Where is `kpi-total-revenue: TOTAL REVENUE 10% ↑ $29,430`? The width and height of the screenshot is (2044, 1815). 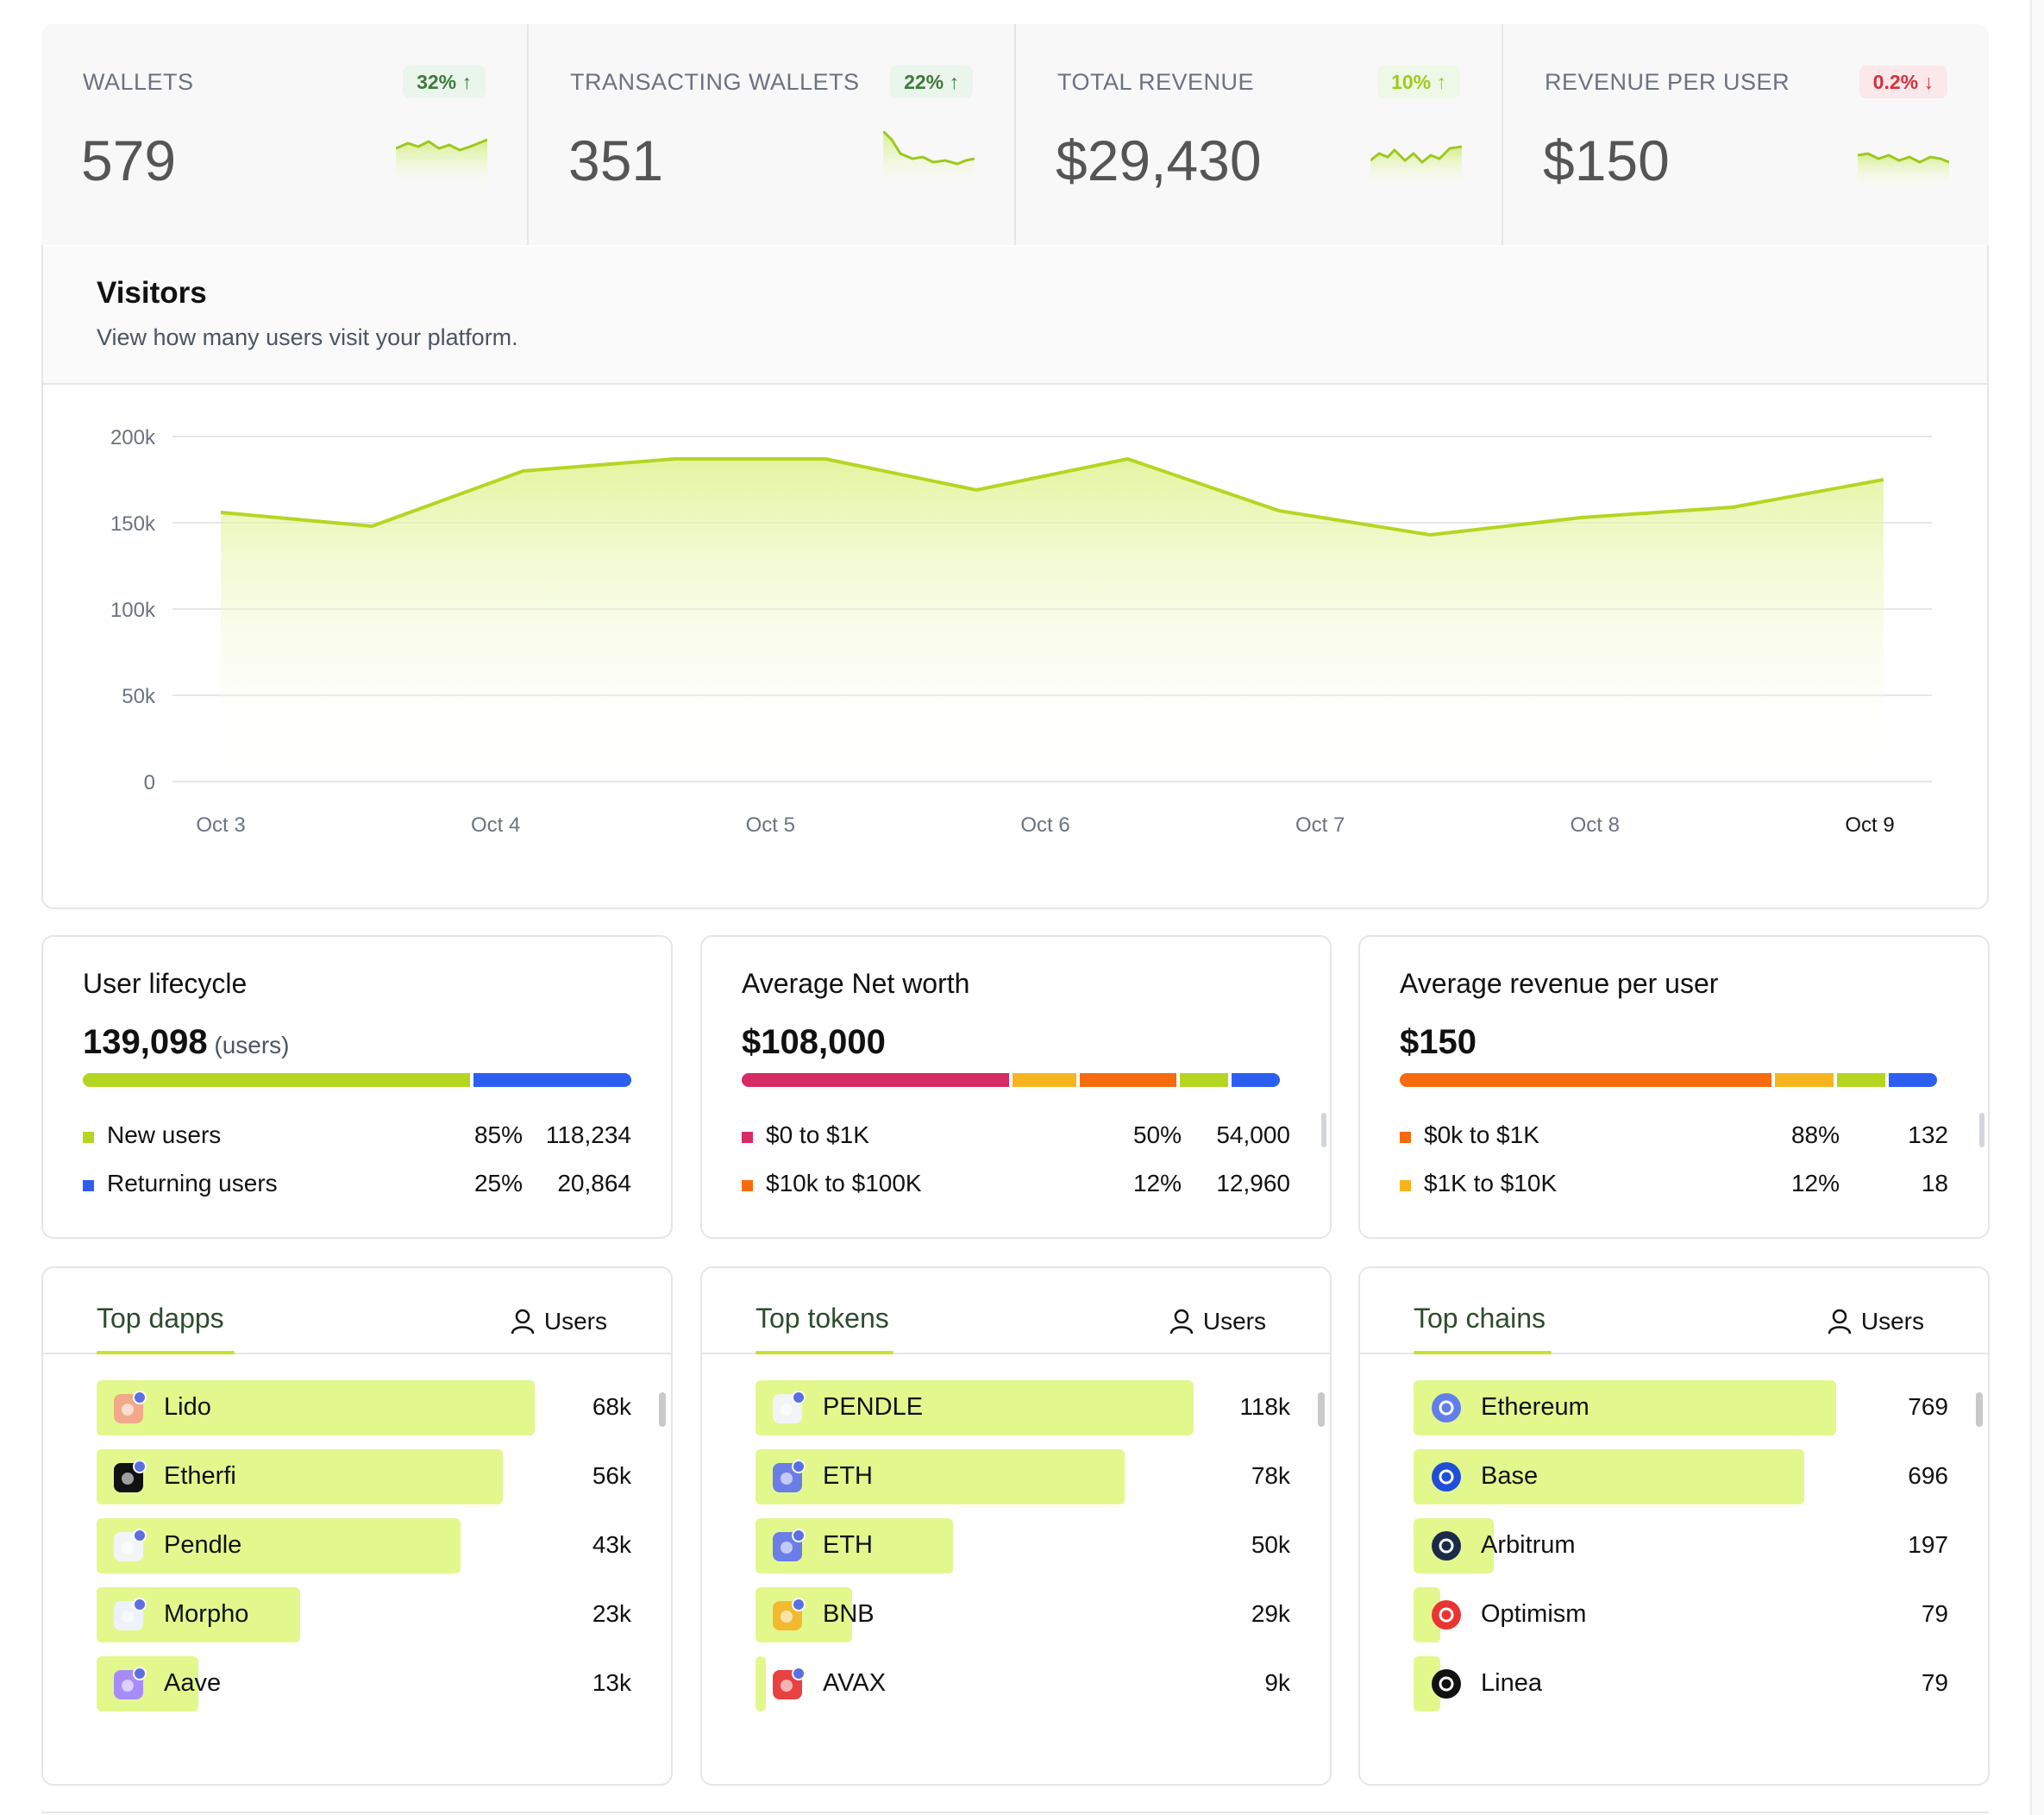 kpi-total-revenue: TOTAL REVENUE 10% ↑ $29,430 is located at coordinates (1259, 134).